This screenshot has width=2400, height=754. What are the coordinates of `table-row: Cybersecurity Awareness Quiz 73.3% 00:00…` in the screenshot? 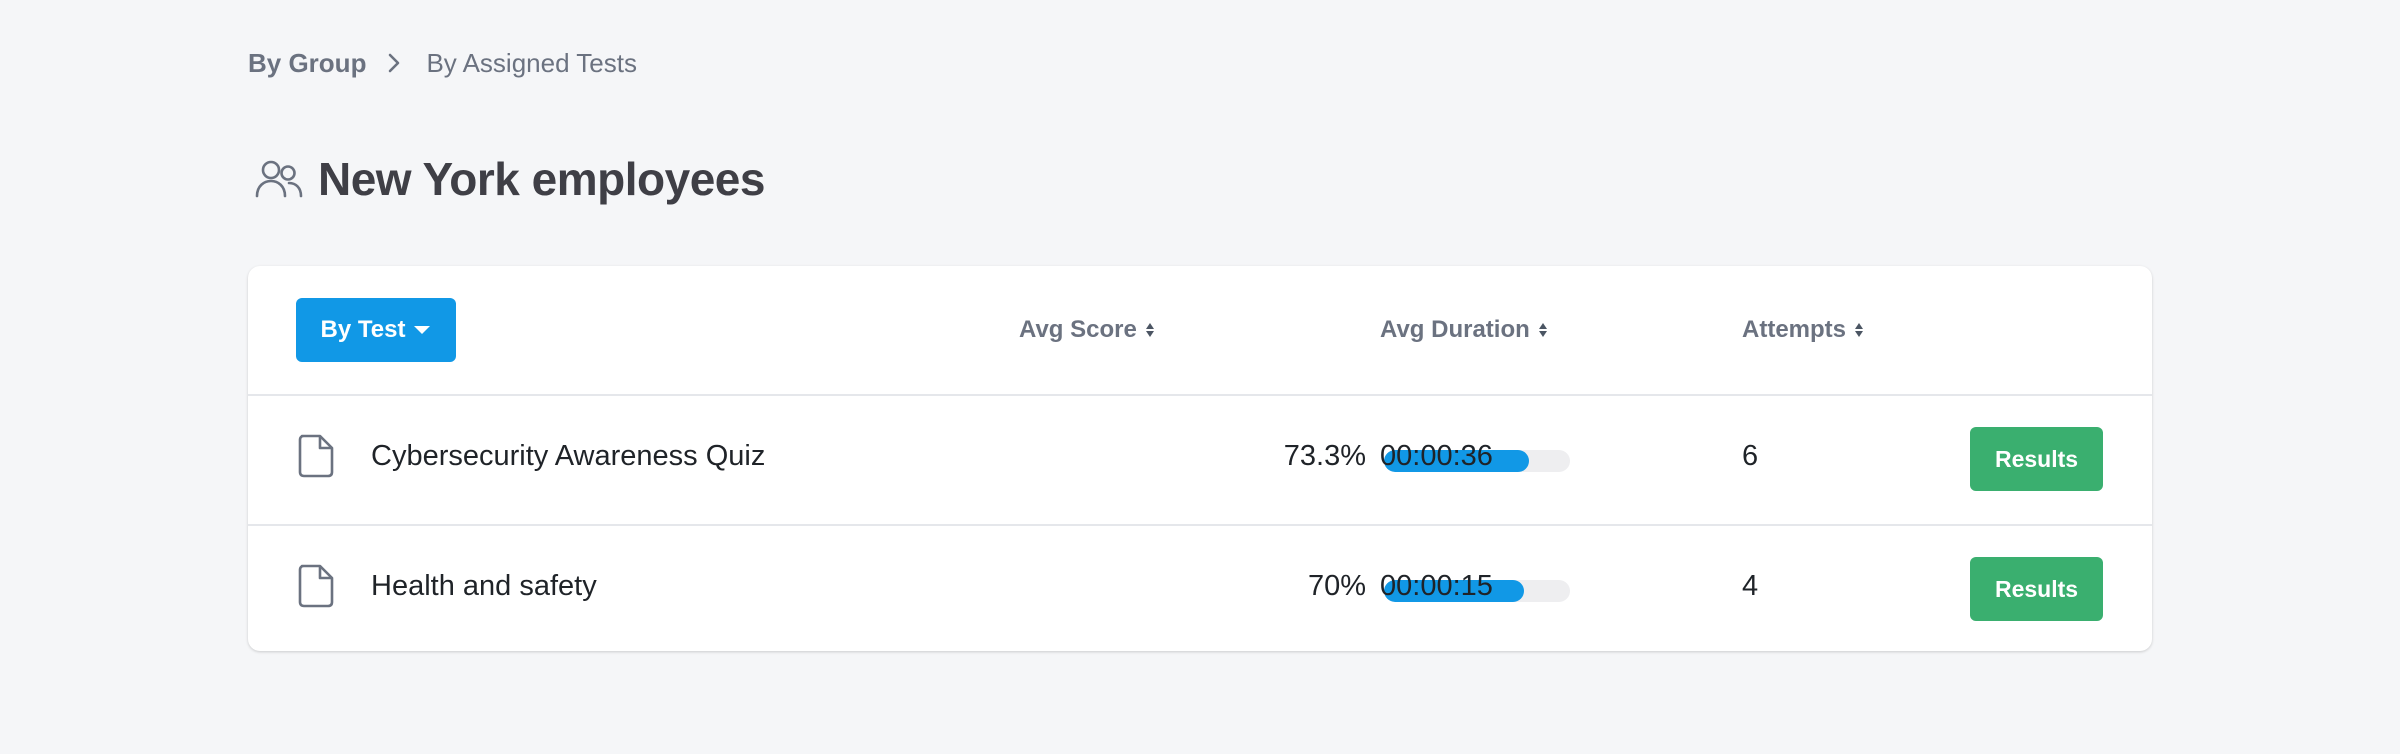 It's located at (1200, 461).